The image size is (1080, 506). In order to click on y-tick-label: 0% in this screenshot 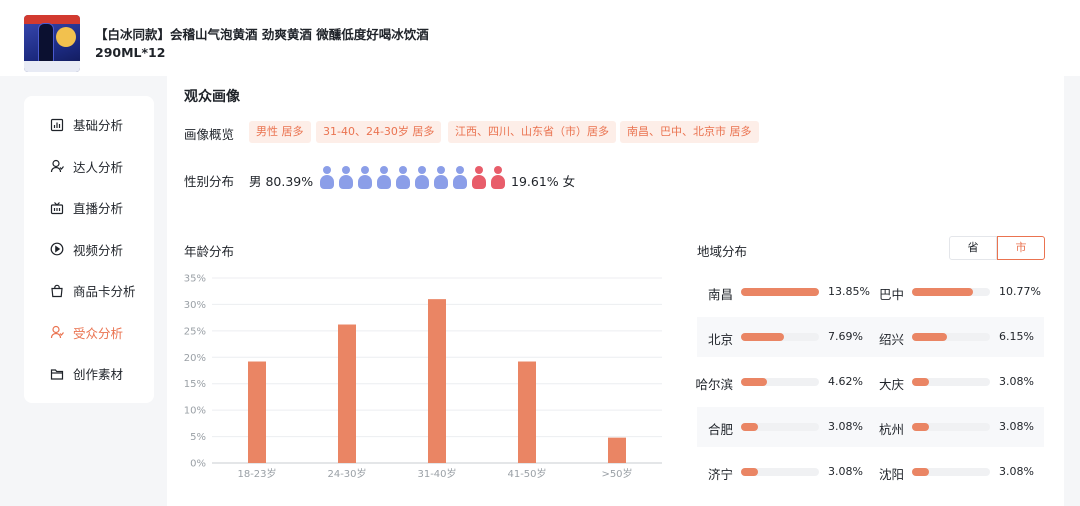, I will do `click(198, 464)`.